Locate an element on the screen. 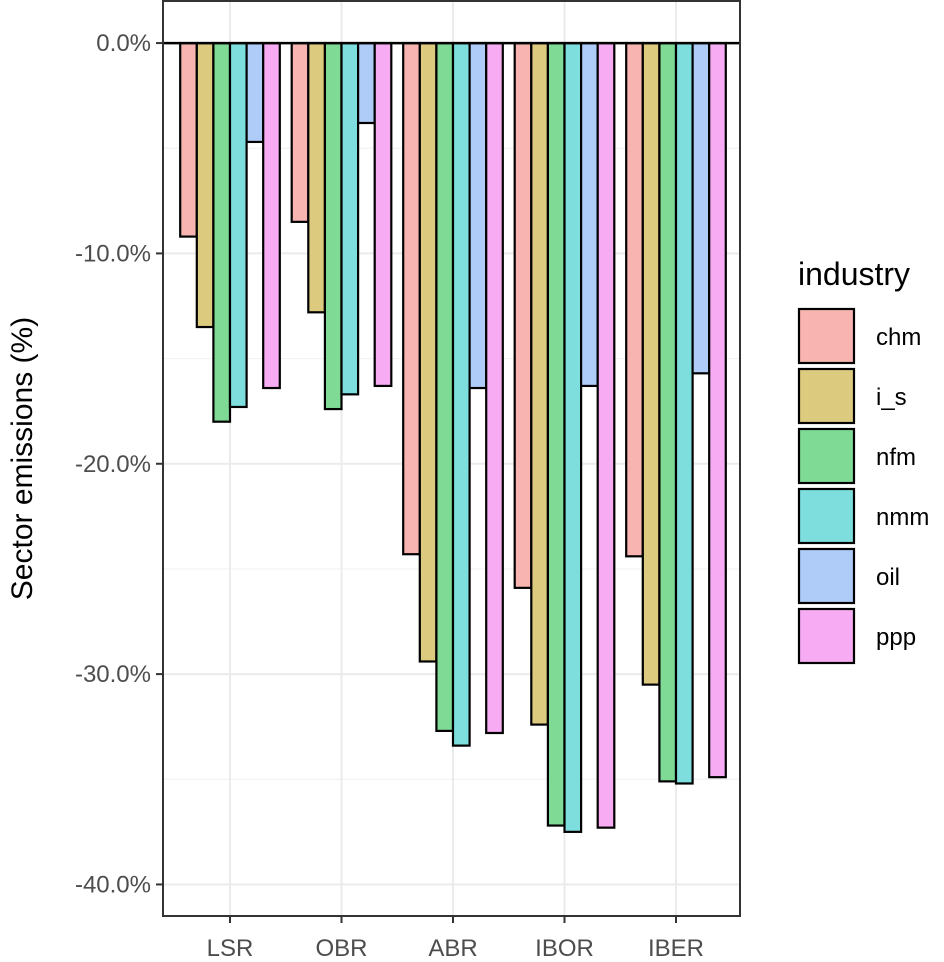  legend-key-oil is located at coordinates (826, 576).